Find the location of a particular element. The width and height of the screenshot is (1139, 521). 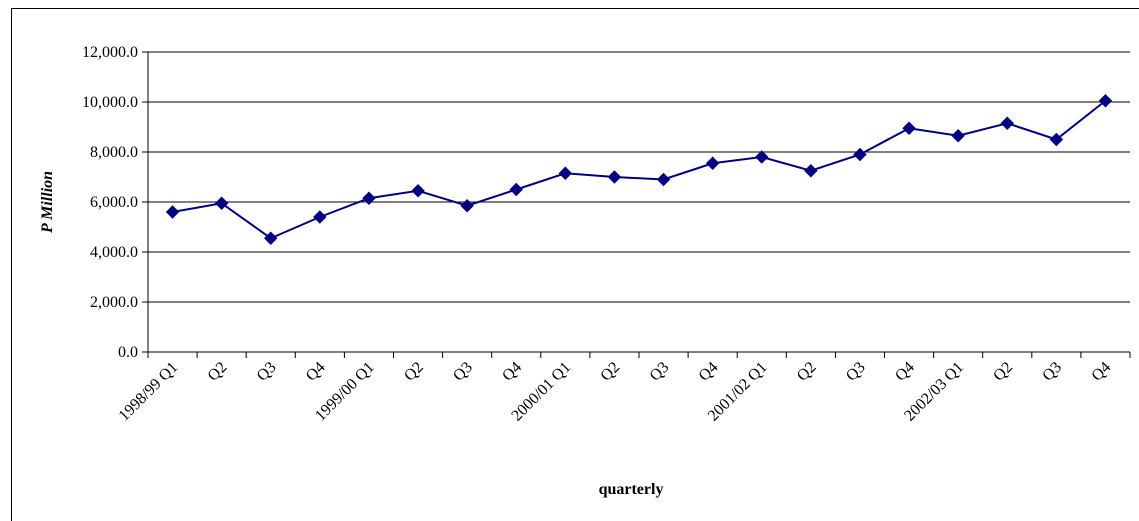

y-tick-label: 10,000.0 is located at coordinates (110, 102).